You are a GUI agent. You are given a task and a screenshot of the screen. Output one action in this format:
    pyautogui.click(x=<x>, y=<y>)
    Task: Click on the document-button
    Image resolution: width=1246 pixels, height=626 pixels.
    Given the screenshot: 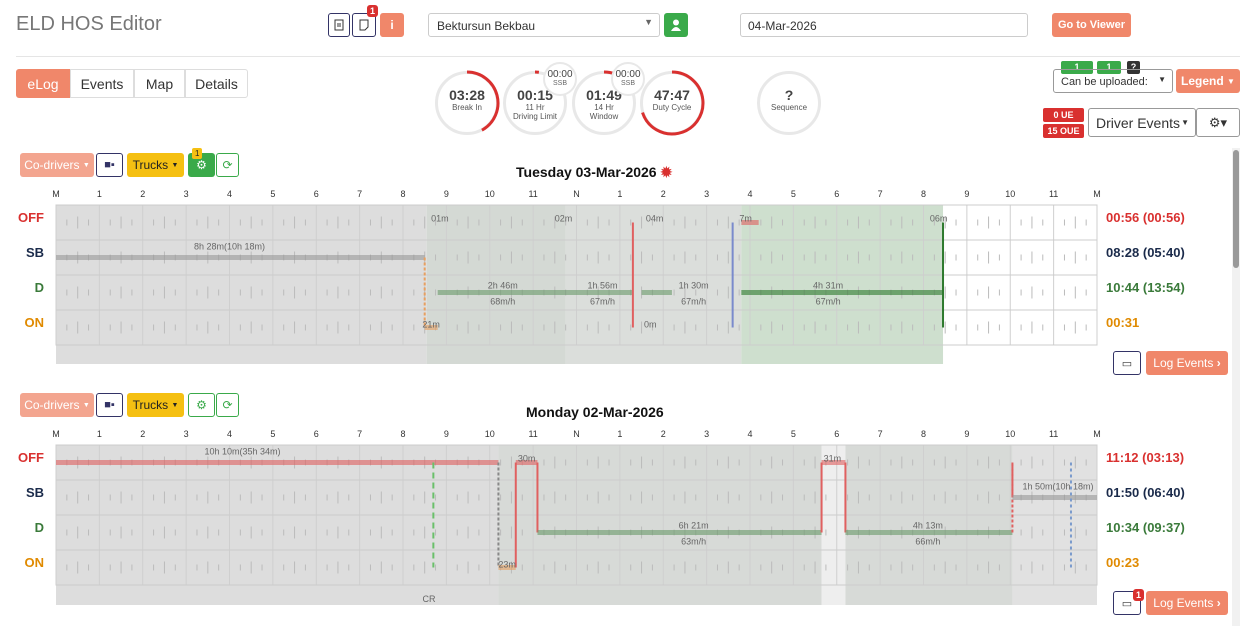 What is the action you would take?
    pyautogui.click(x=339, y=25)
    